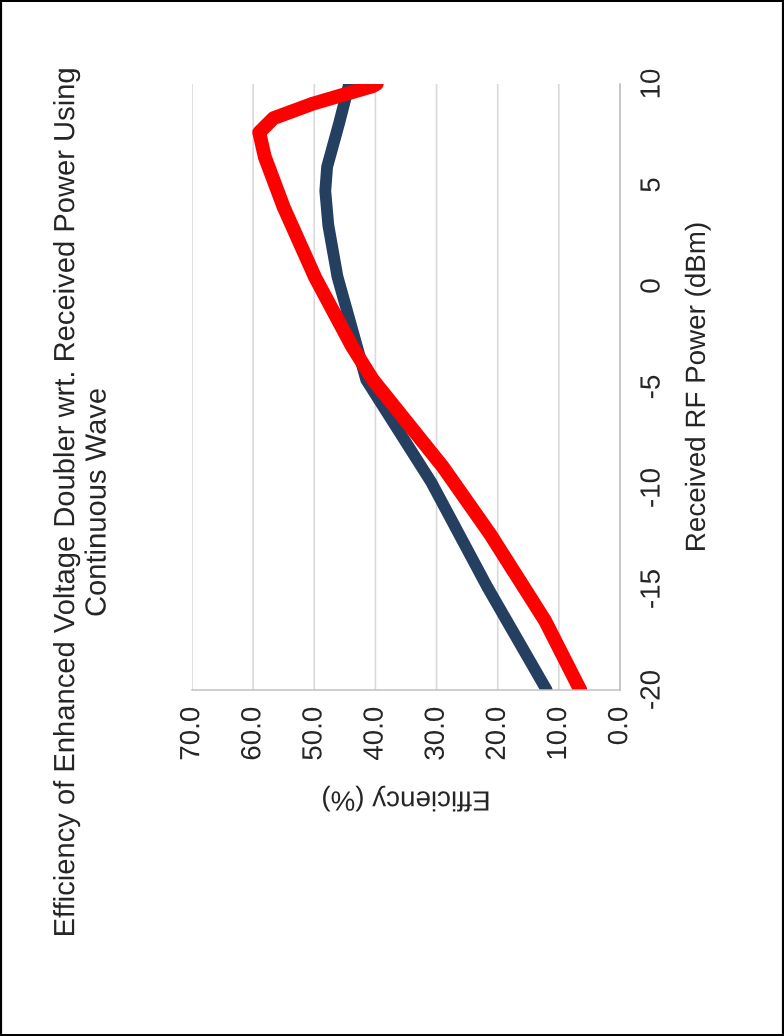  I want to click on x-tick-label: 0.0, so click(617, 726).